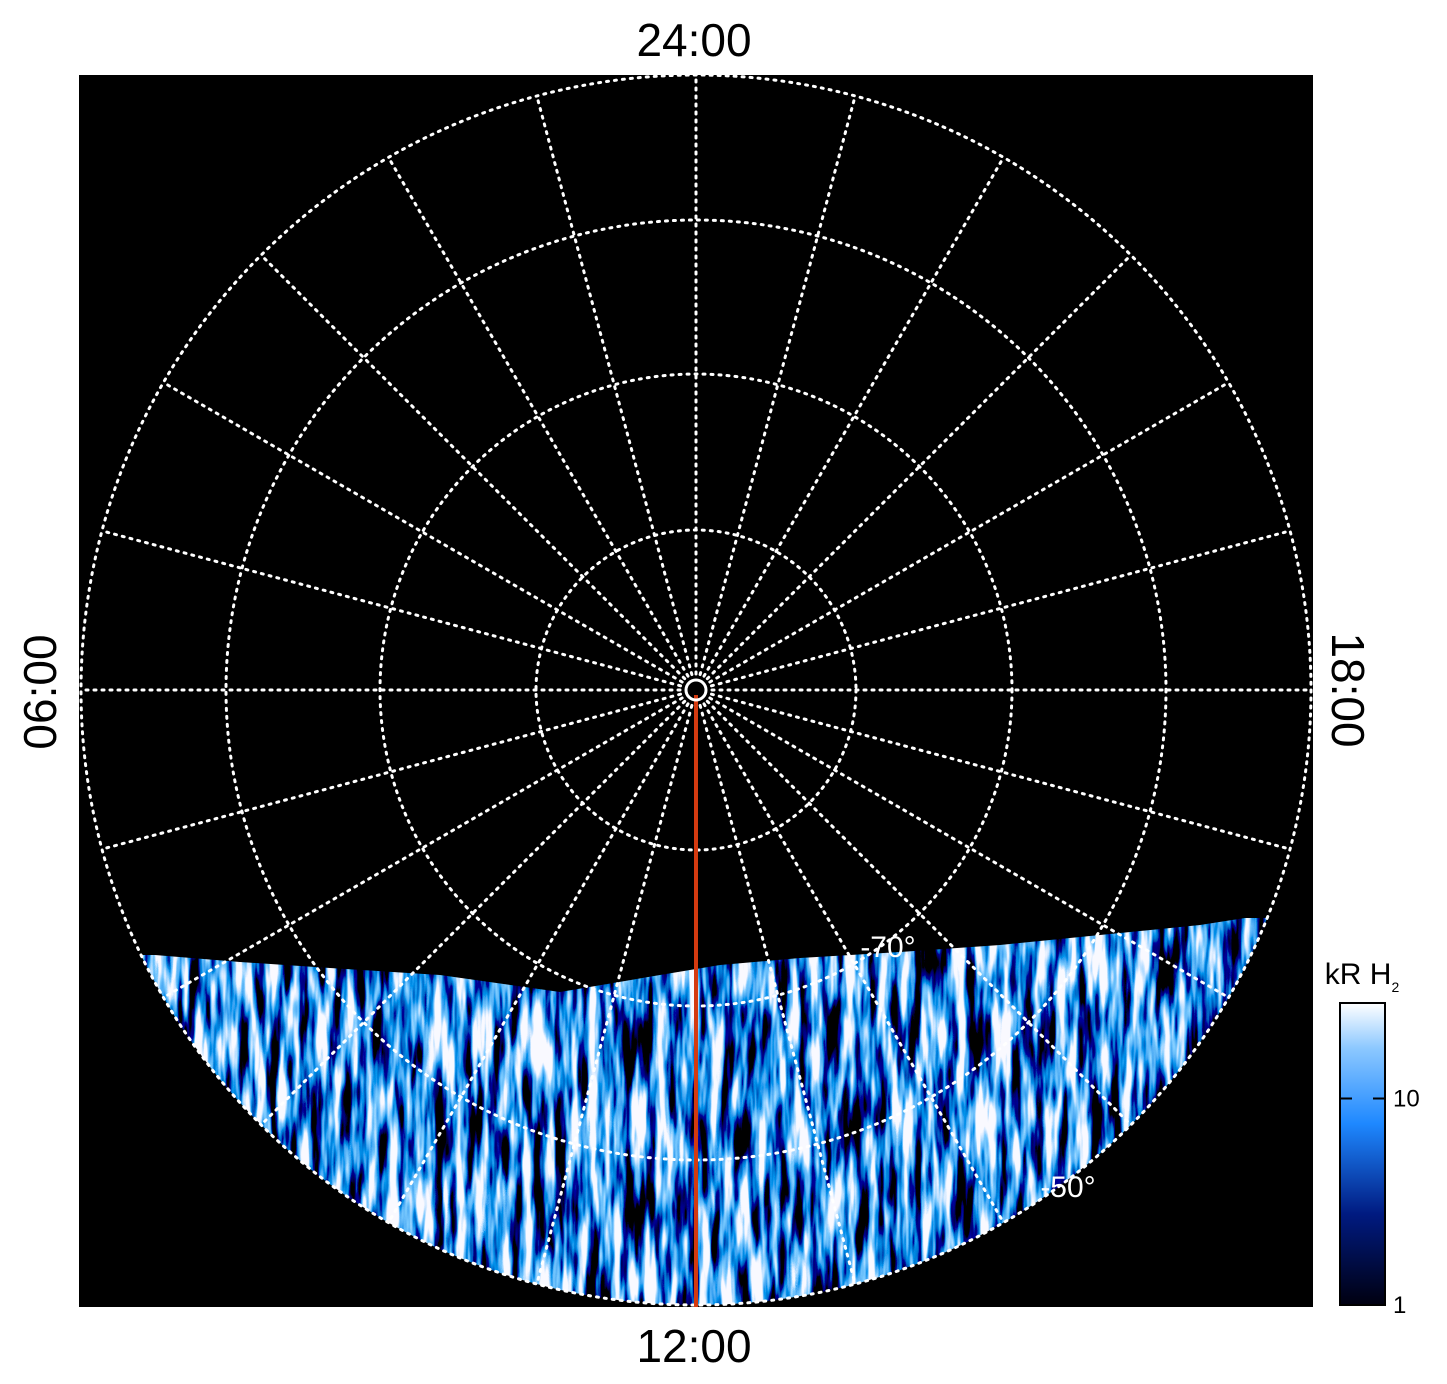  I want to click on colorbar-ticks: 1 10, so click(1380, 1202).